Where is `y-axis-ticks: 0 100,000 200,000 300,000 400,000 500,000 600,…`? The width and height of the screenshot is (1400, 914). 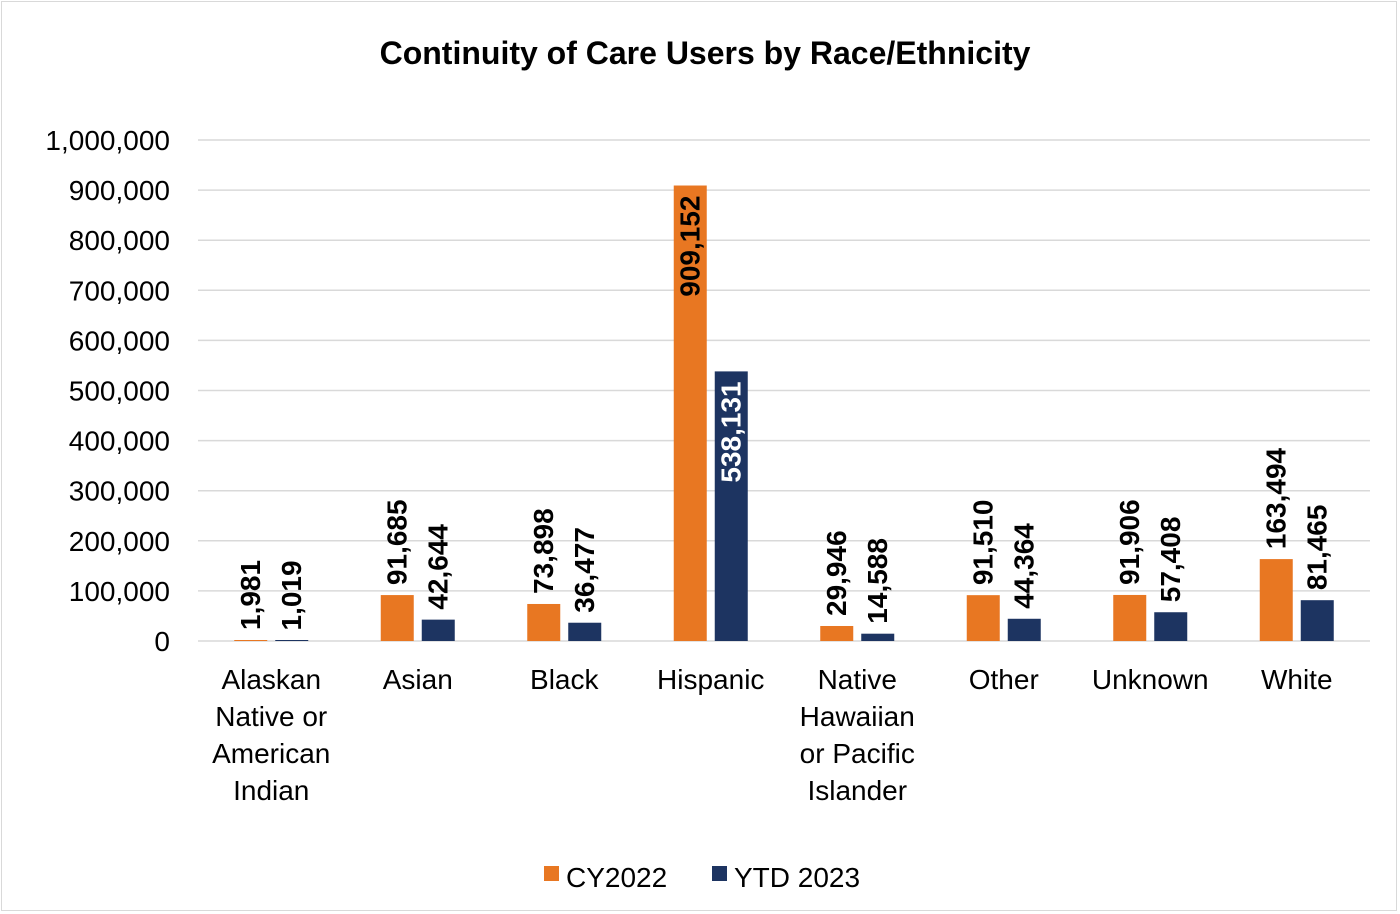 y-axis-ticks: 0 100,000 200,000 300,000 400,000 500,000 600,… is located at coordinates (107, 391).